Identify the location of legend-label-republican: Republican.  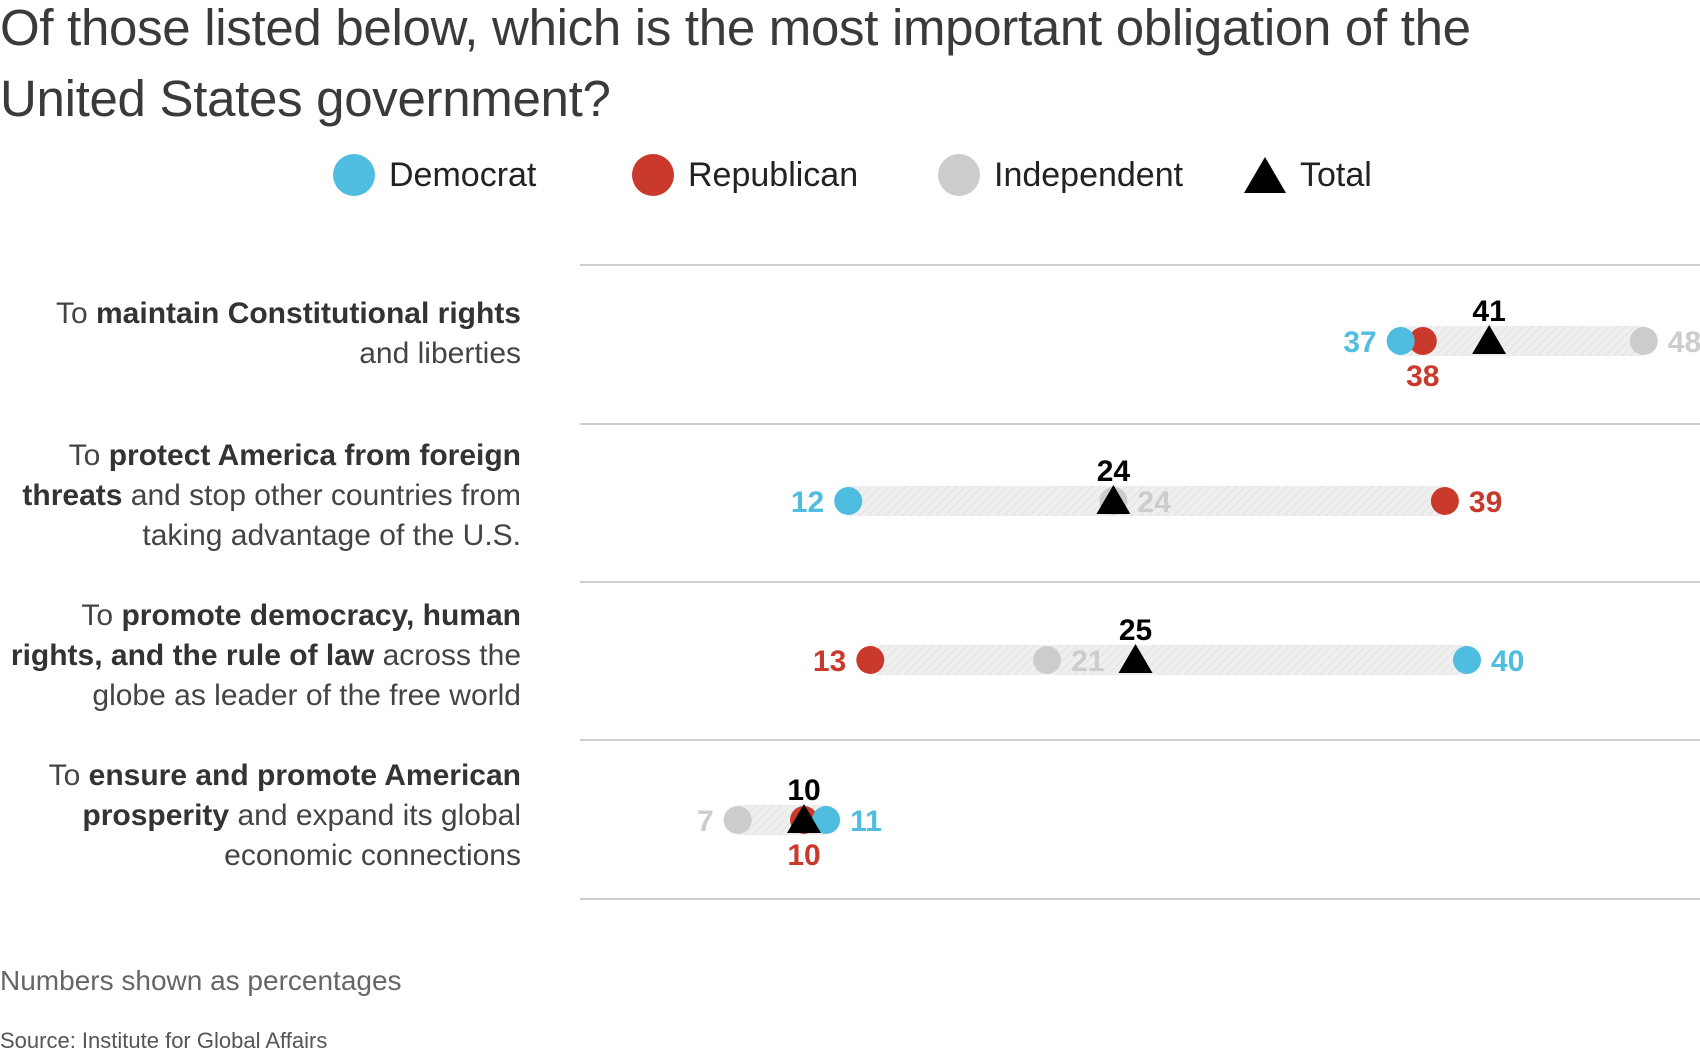
(773, 174).